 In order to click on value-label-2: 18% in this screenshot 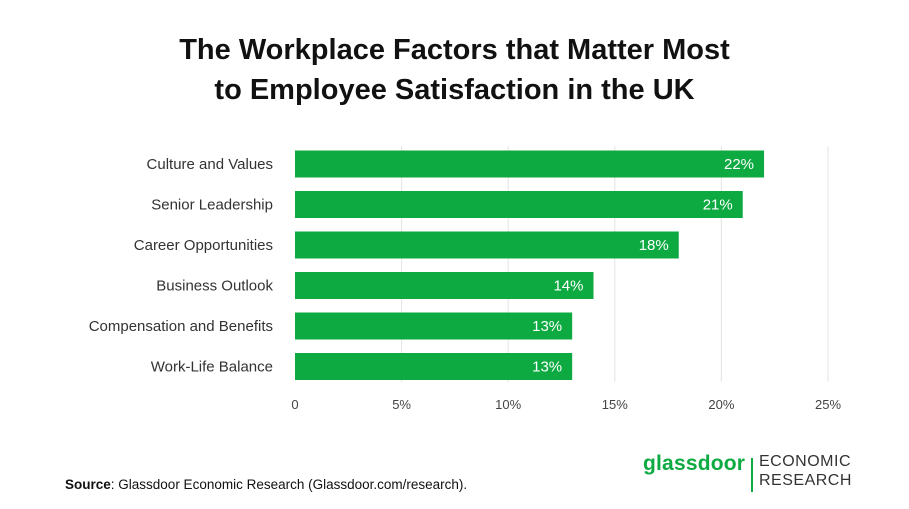, I will do `click(654, 245)`.